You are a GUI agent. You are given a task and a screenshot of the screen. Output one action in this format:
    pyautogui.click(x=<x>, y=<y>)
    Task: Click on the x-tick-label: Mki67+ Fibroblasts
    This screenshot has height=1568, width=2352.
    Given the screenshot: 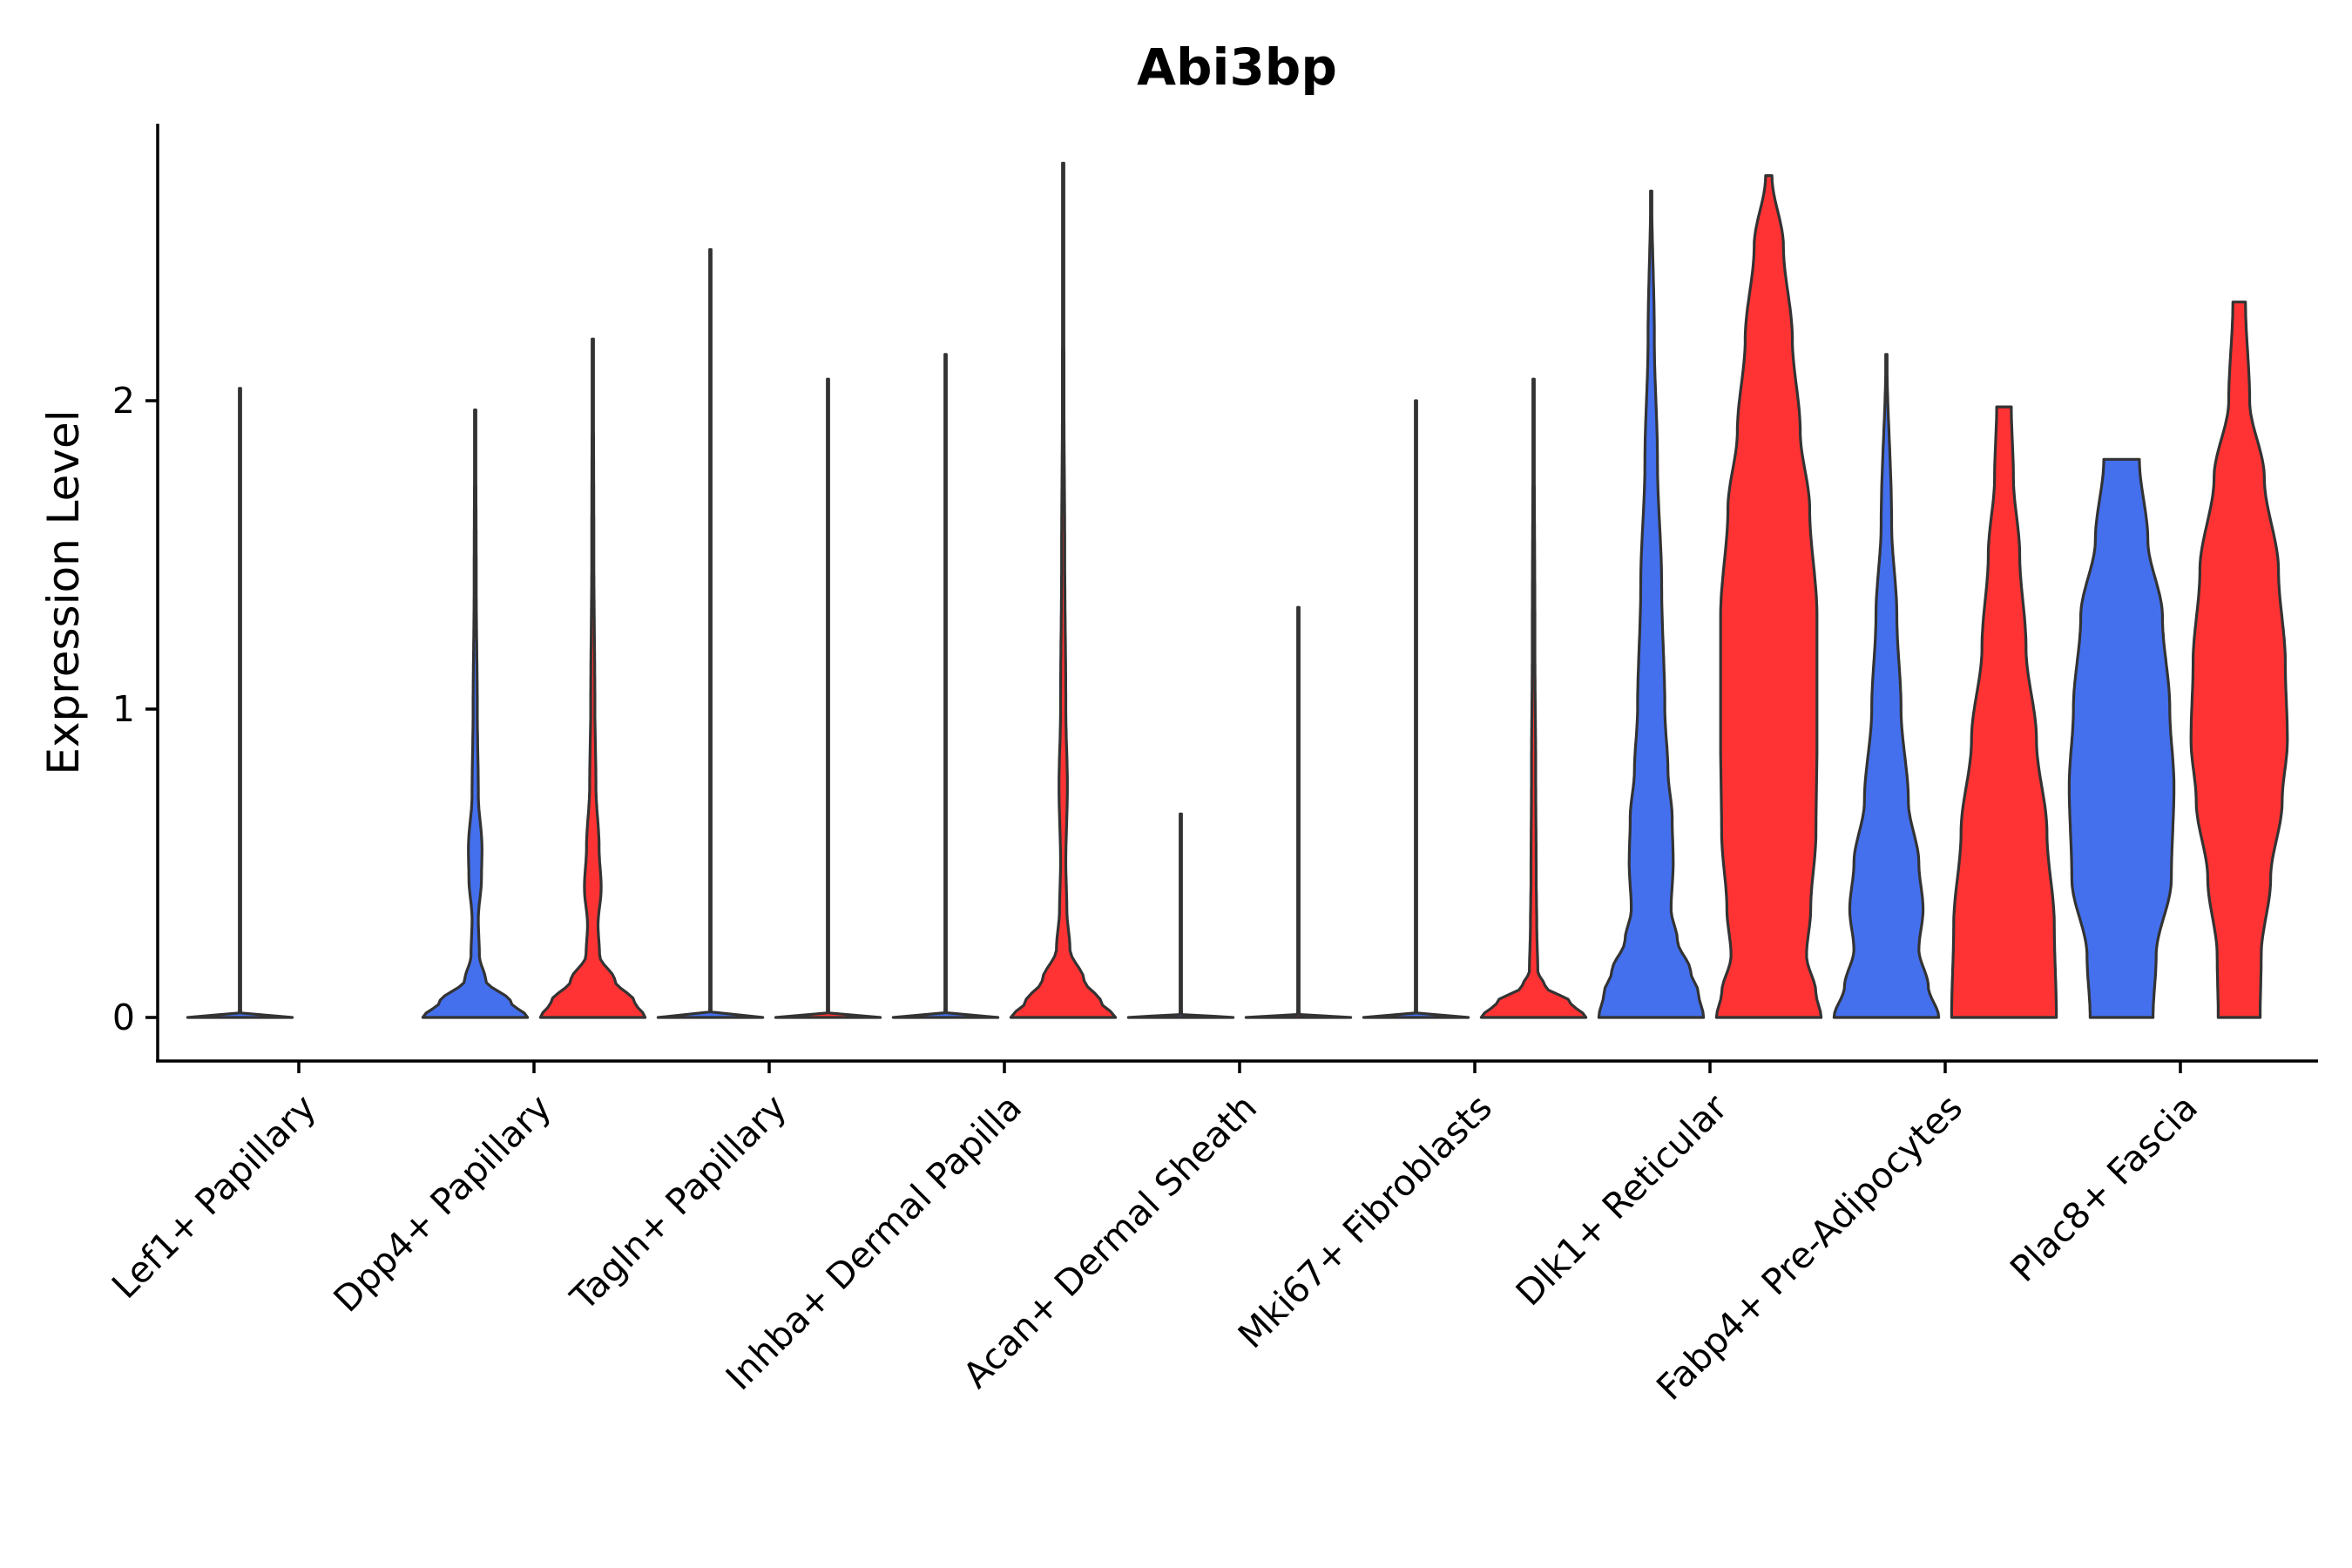 What is the action you would take?
    pyautogui.click(x=1365, y=1221)
    